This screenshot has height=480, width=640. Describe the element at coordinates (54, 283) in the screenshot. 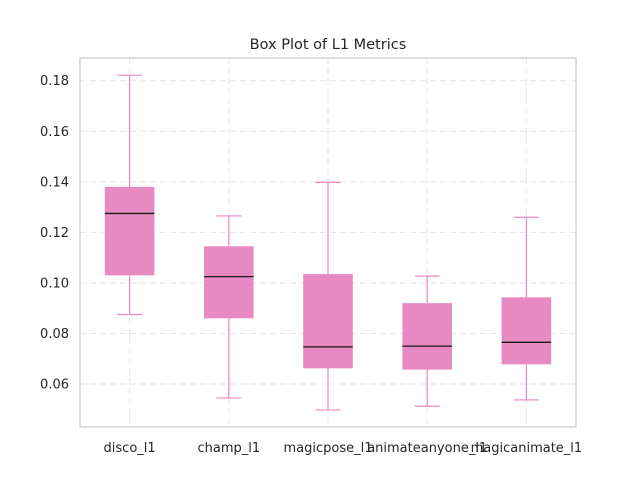

I see `y-tick-label: 0.10` at that location.